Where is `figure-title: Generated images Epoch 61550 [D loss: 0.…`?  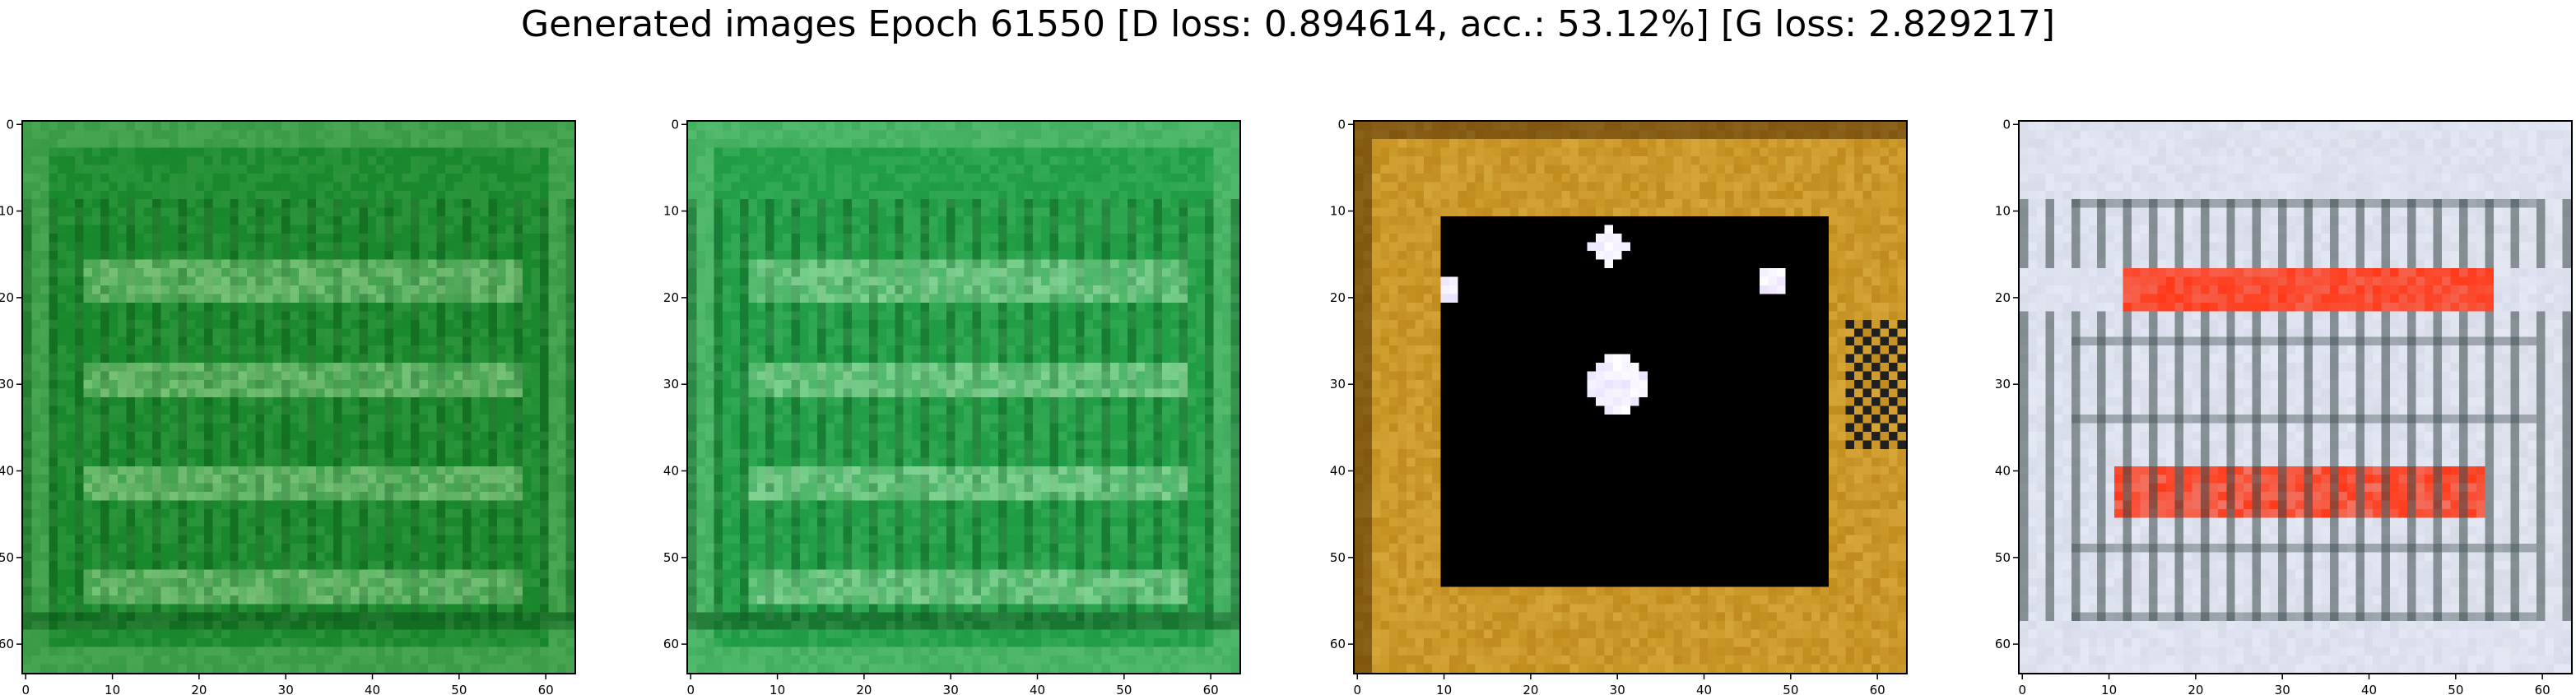
figure-title: Generated images Epoch 61550 [D loss: 0.… is located at coordinates (1288, 24).